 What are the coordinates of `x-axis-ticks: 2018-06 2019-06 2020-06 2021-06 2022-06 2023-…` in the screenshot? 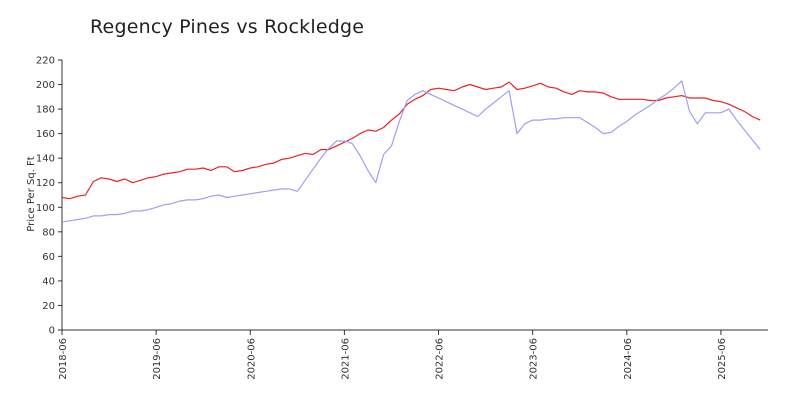 It's located at (393, 355).